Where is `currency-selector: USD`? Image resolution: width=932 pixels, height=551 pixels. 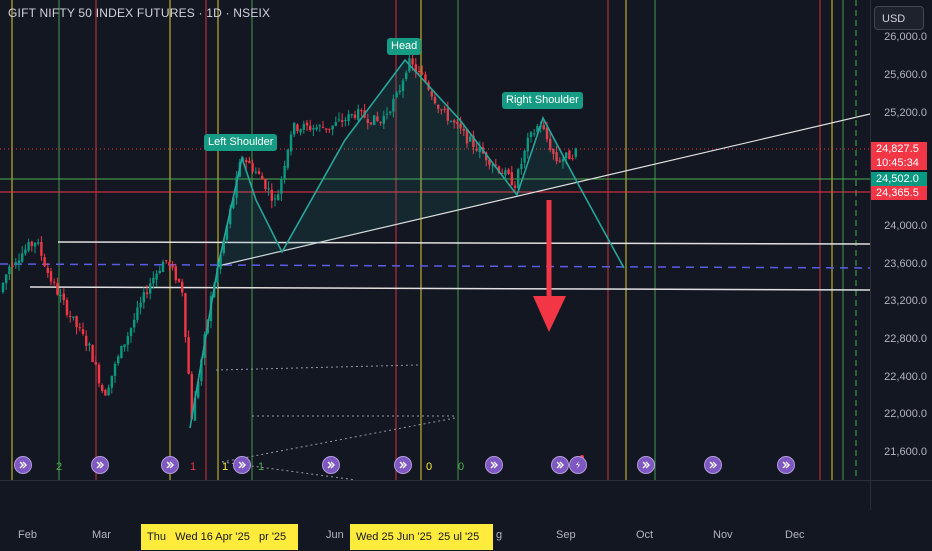 currency-selector: USD is located at coordinates (899, 18).